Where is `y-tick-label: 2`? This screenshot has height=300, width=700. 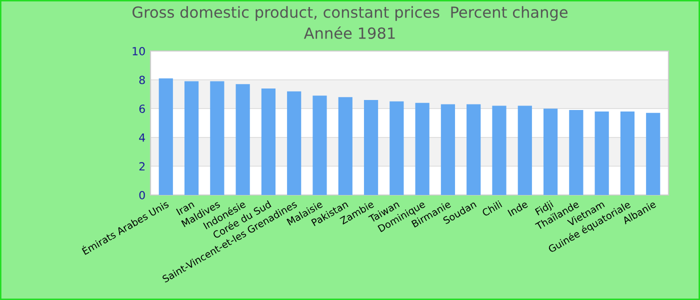 y-tick-label: 2 is located at coordinates (142, 166).